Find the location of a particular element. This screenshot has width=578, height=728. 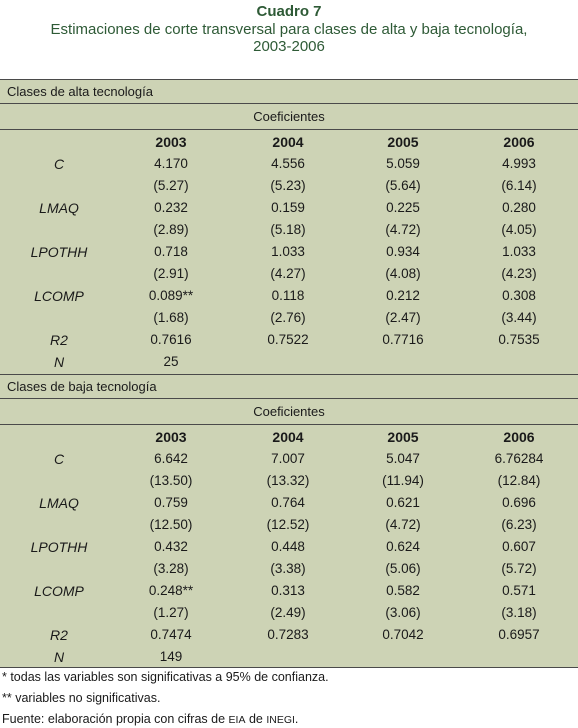

coefficient-value: 4.993 is located at coordinates (519, 163).